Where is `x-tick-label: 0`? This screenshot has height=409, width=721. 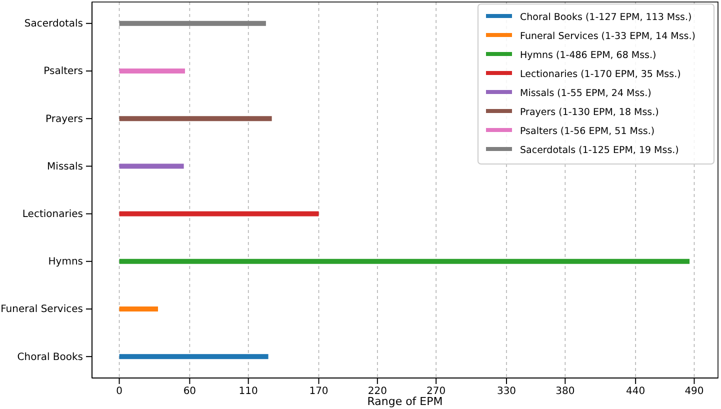
x-tick-label: 0 is located at coordinates (119, 392).